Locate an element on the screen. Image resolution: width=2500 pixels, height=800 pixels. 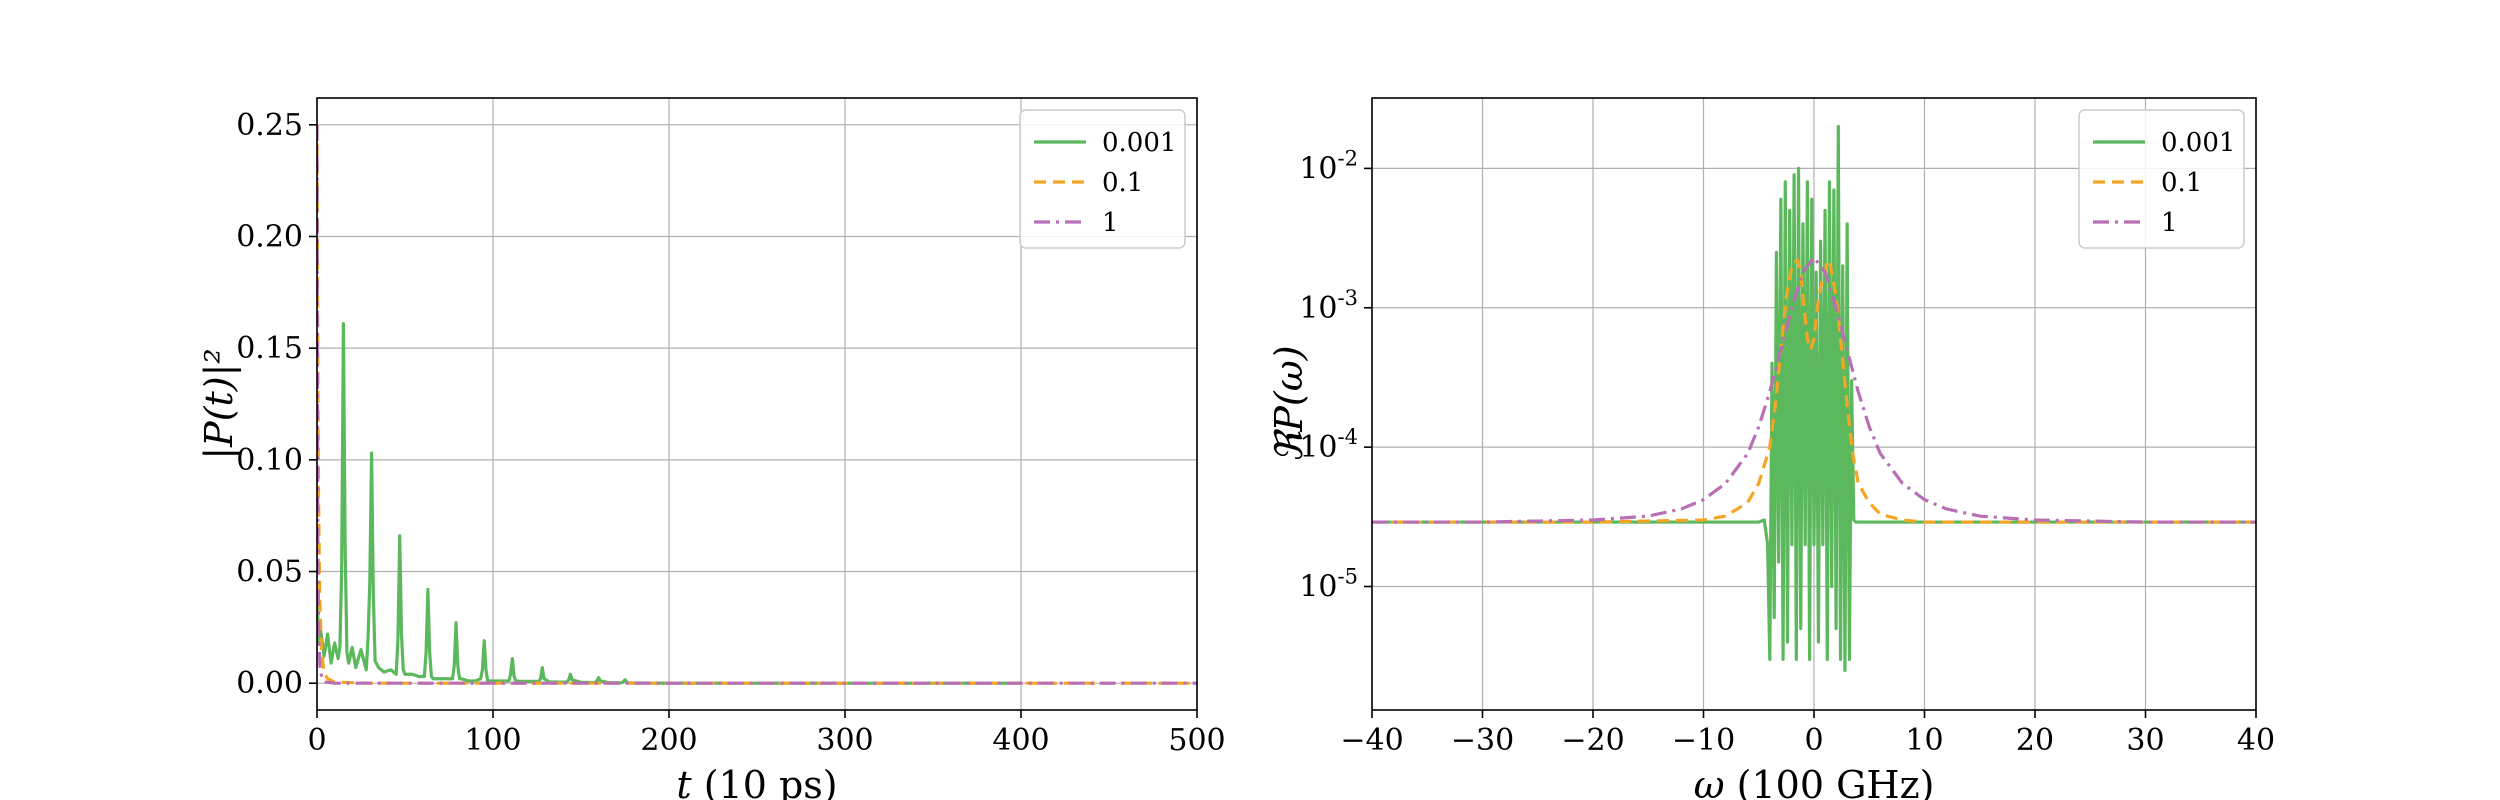
left-x-axis-unit: (10 ps) is located at coordinates (765, 781).